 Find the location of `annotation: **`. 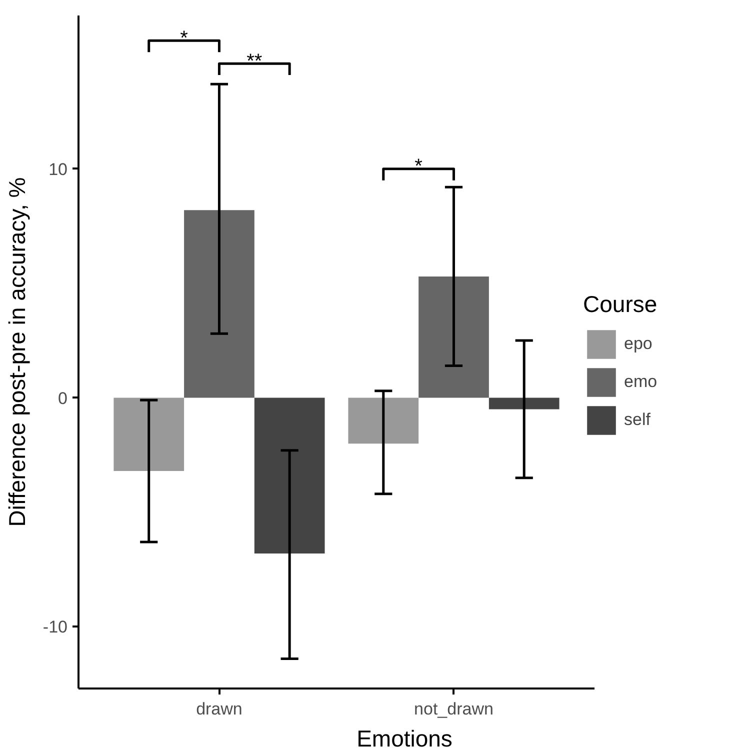

annotation: ** is located at coordinates (254, 61).